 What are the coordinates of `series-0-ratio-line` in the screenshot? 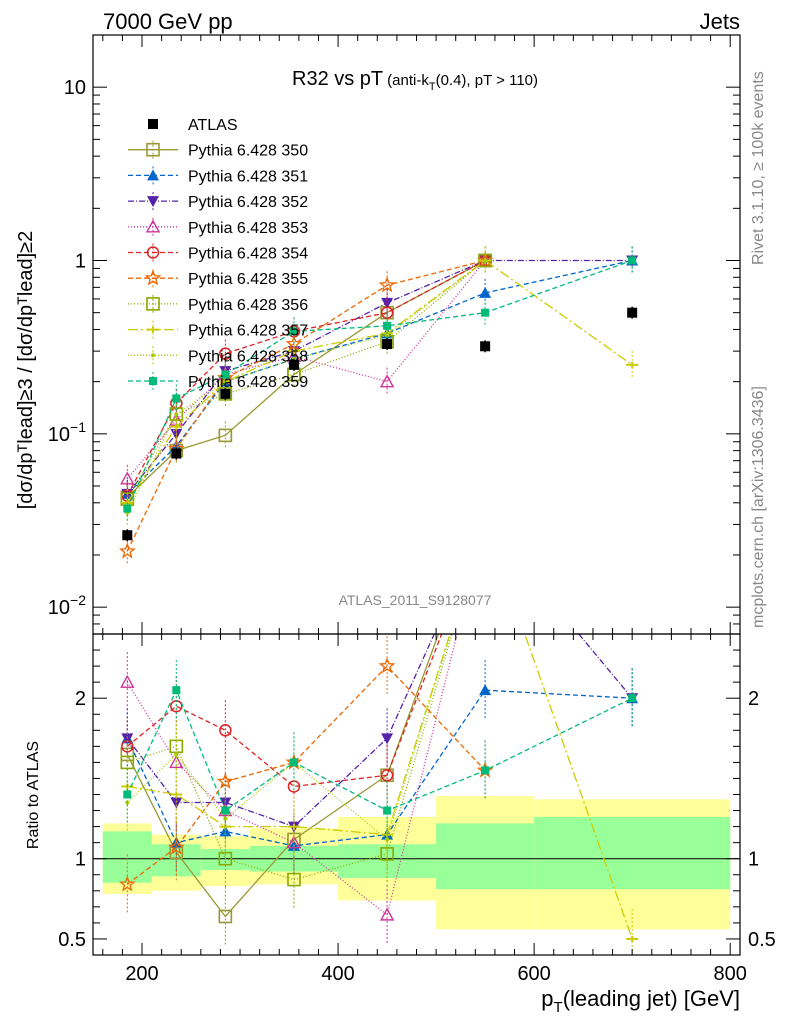 It's located at (283, 776).